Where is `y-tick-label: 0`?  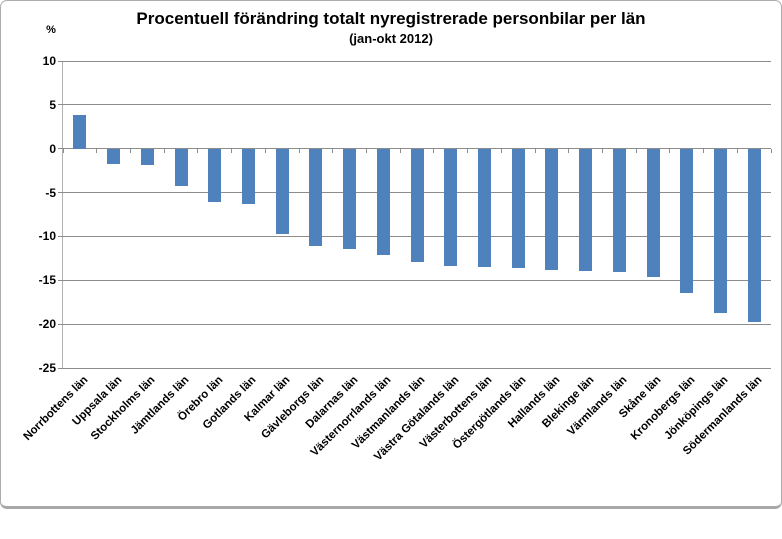
y-tick-label: 0 is located at coordinates (52, 148).